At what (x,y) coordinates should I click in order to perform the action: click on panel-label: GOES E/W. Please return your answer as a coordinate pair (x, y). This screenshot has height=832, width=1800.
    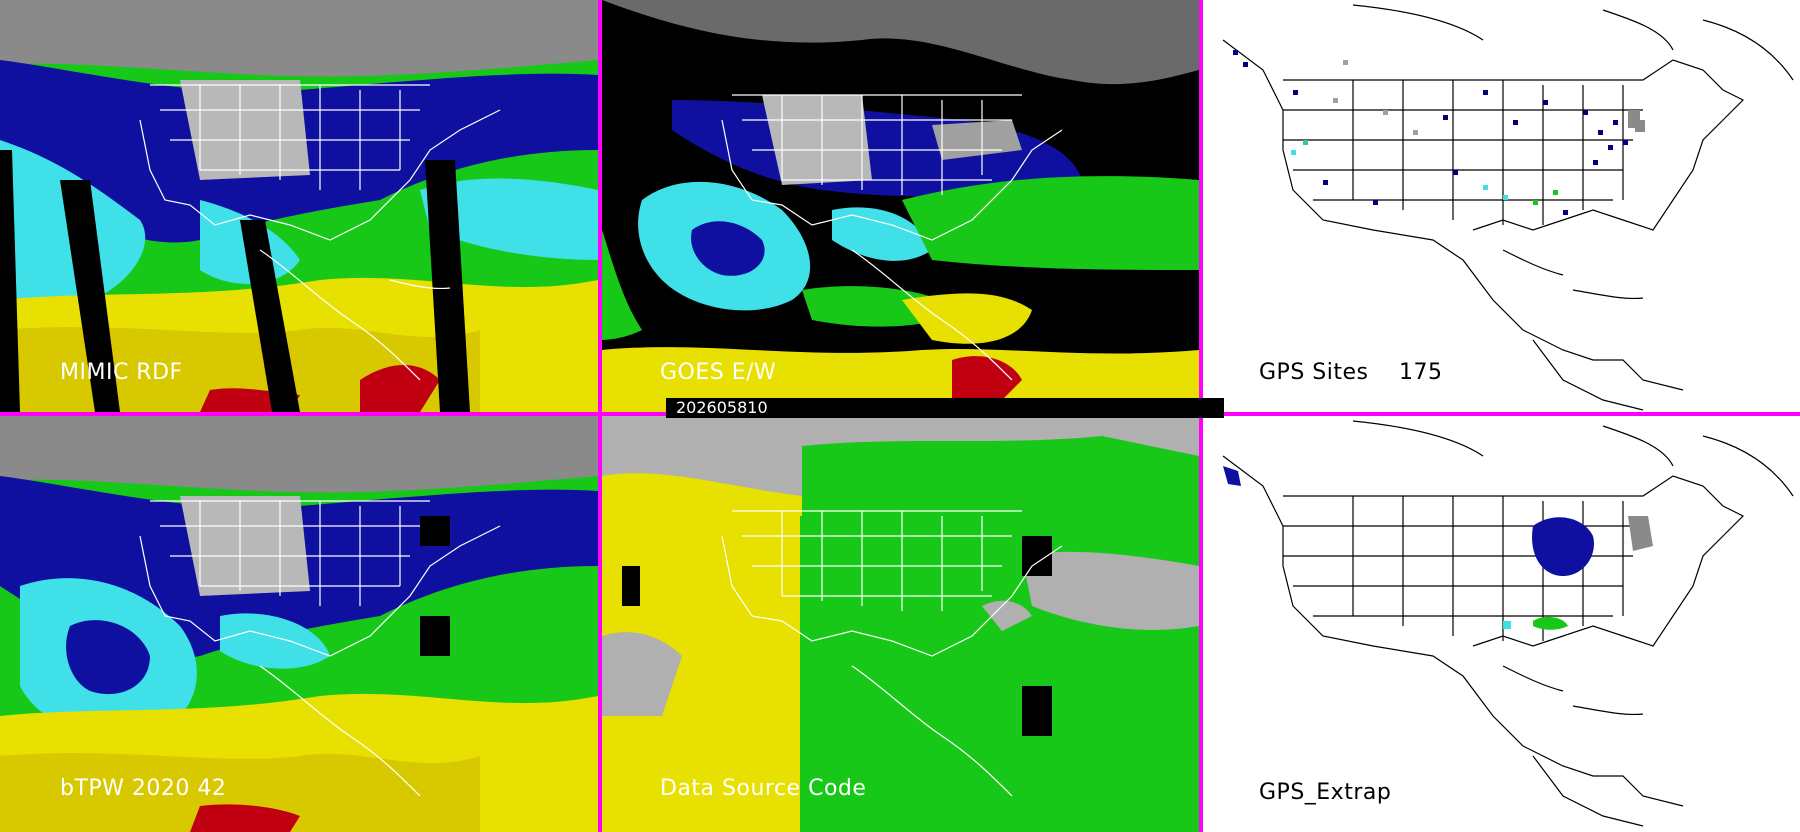
    Looking at the image, I should click on (718, 372).